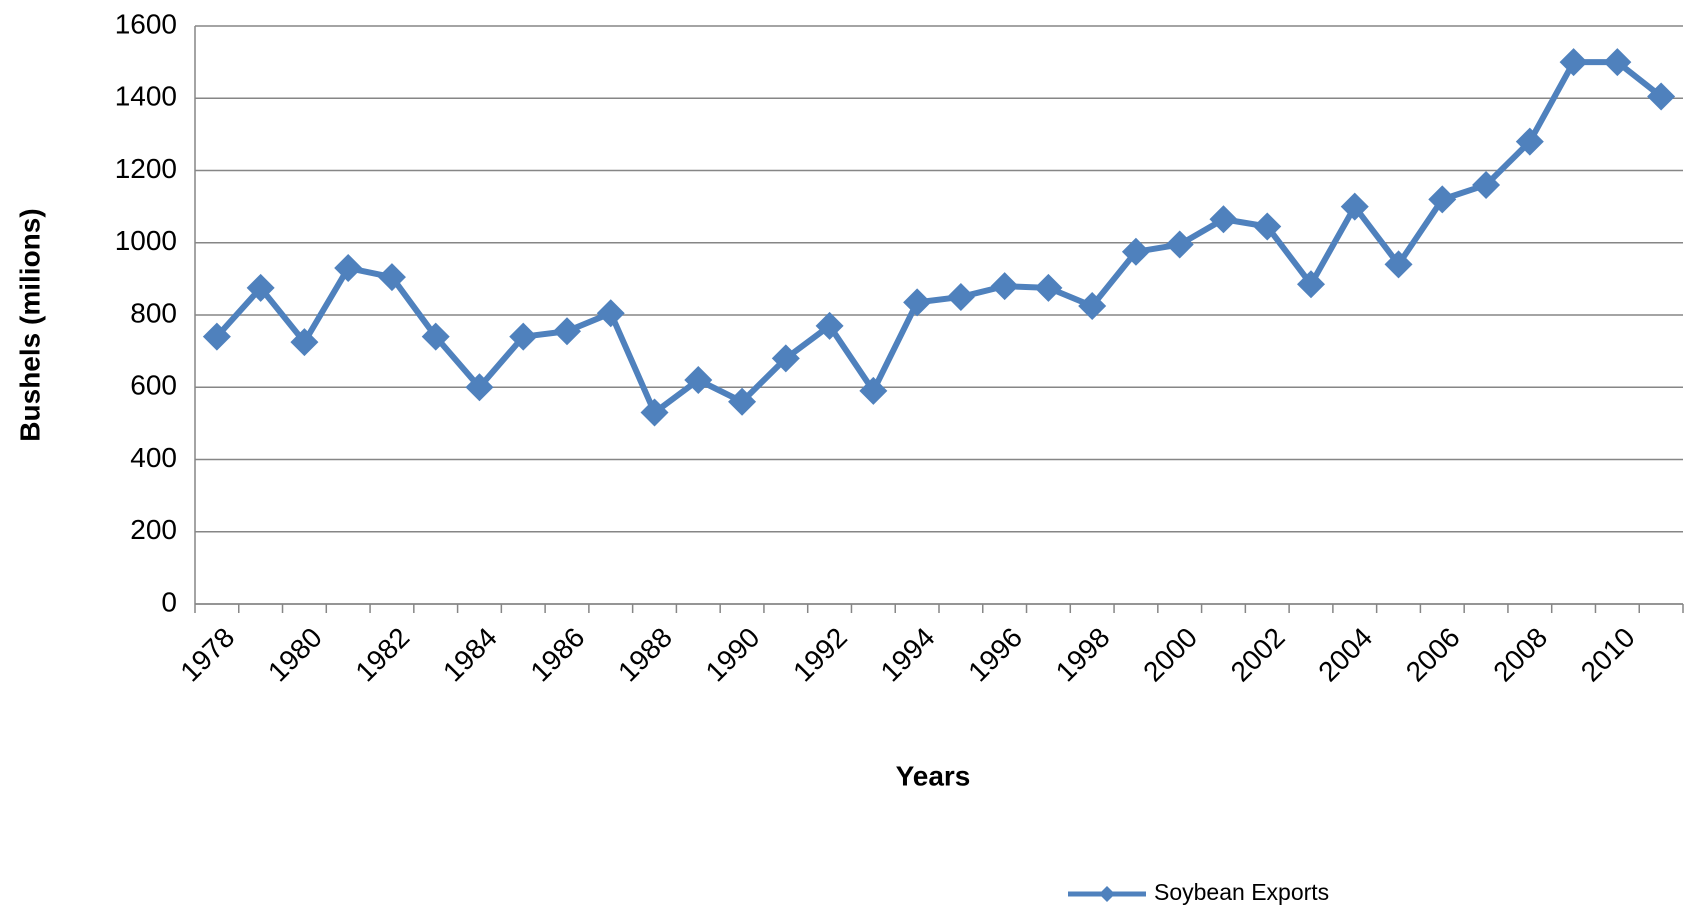  What do you see at coordinates (645, 655) in the screenshot?
I see `x-tick-label: 1988` at bounding box center [645, 655].